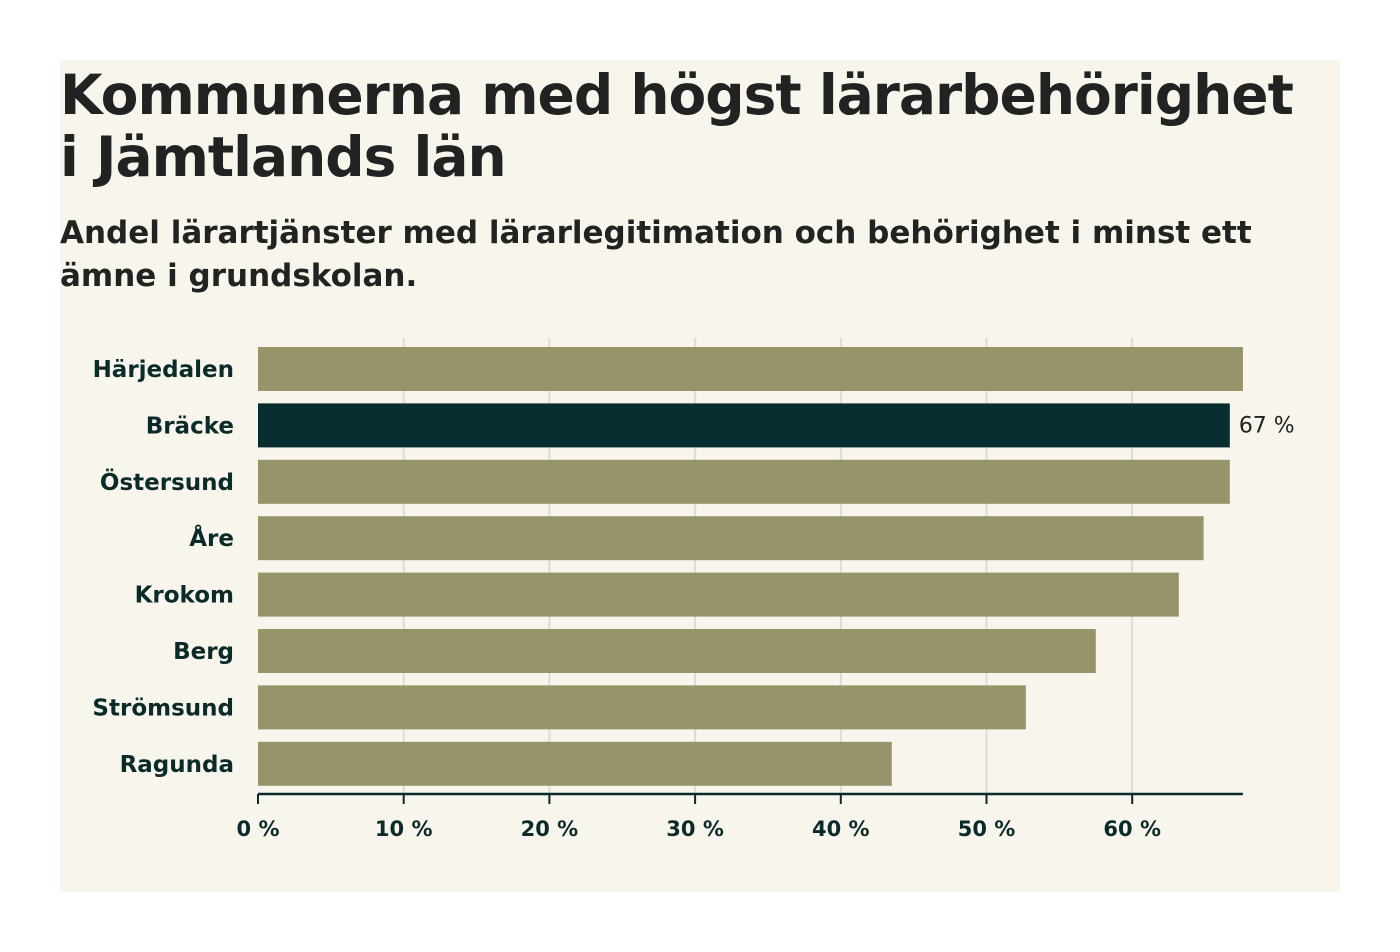 The width and height of the screenshot is (1400, 952). I want to click on bar-krokom, so click(718, 594).